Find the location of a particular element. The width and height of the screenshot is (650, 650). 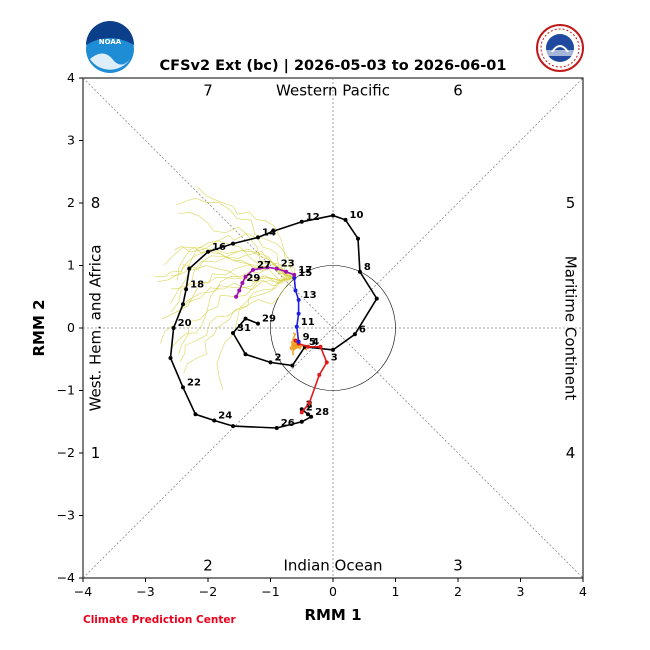

phase-number: 4 is located at coordinates (571, 453).